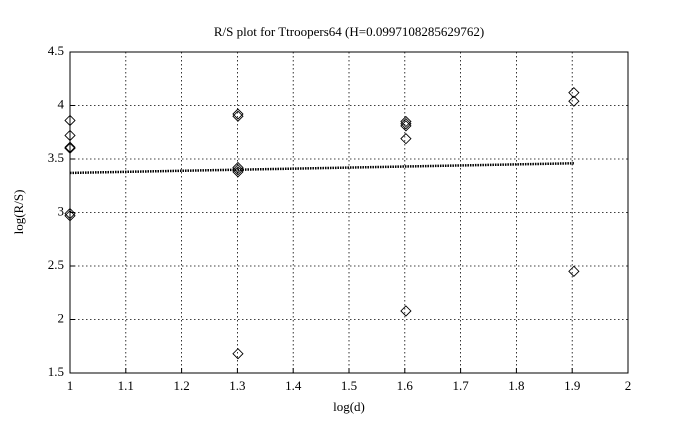 The image size is (678, 430). I want to click on x-tick-label: 1, so click(70, 385).